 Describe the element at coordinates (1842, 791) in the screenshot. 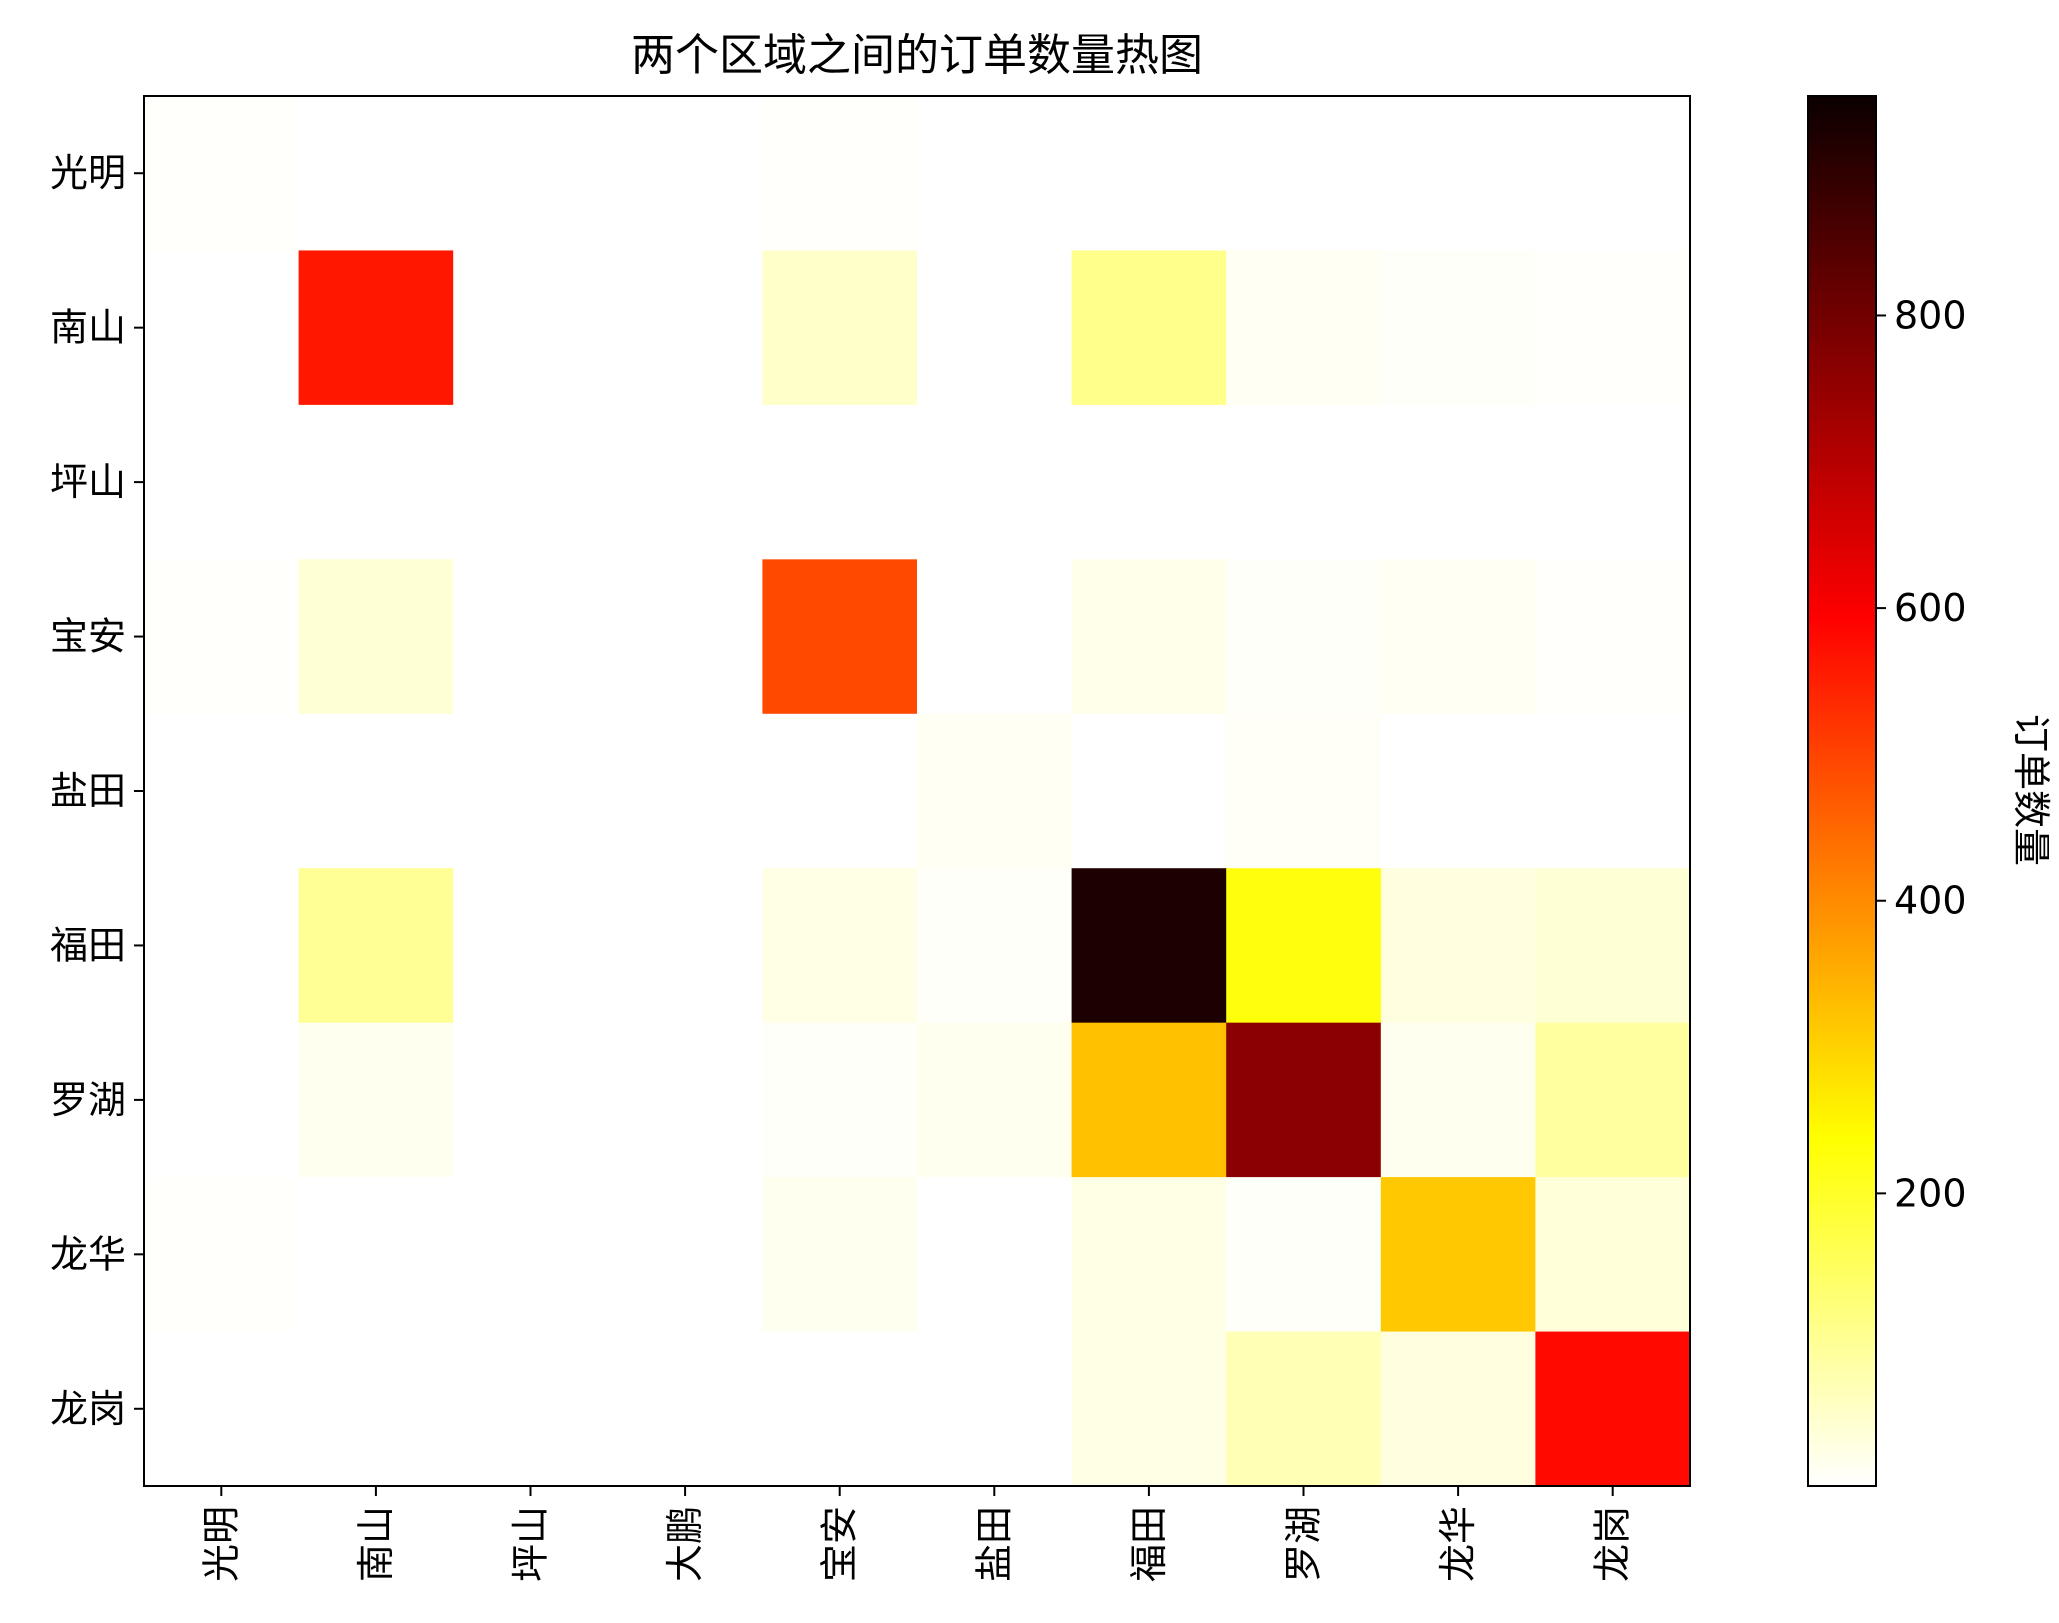

I see `colorbar` at that location.